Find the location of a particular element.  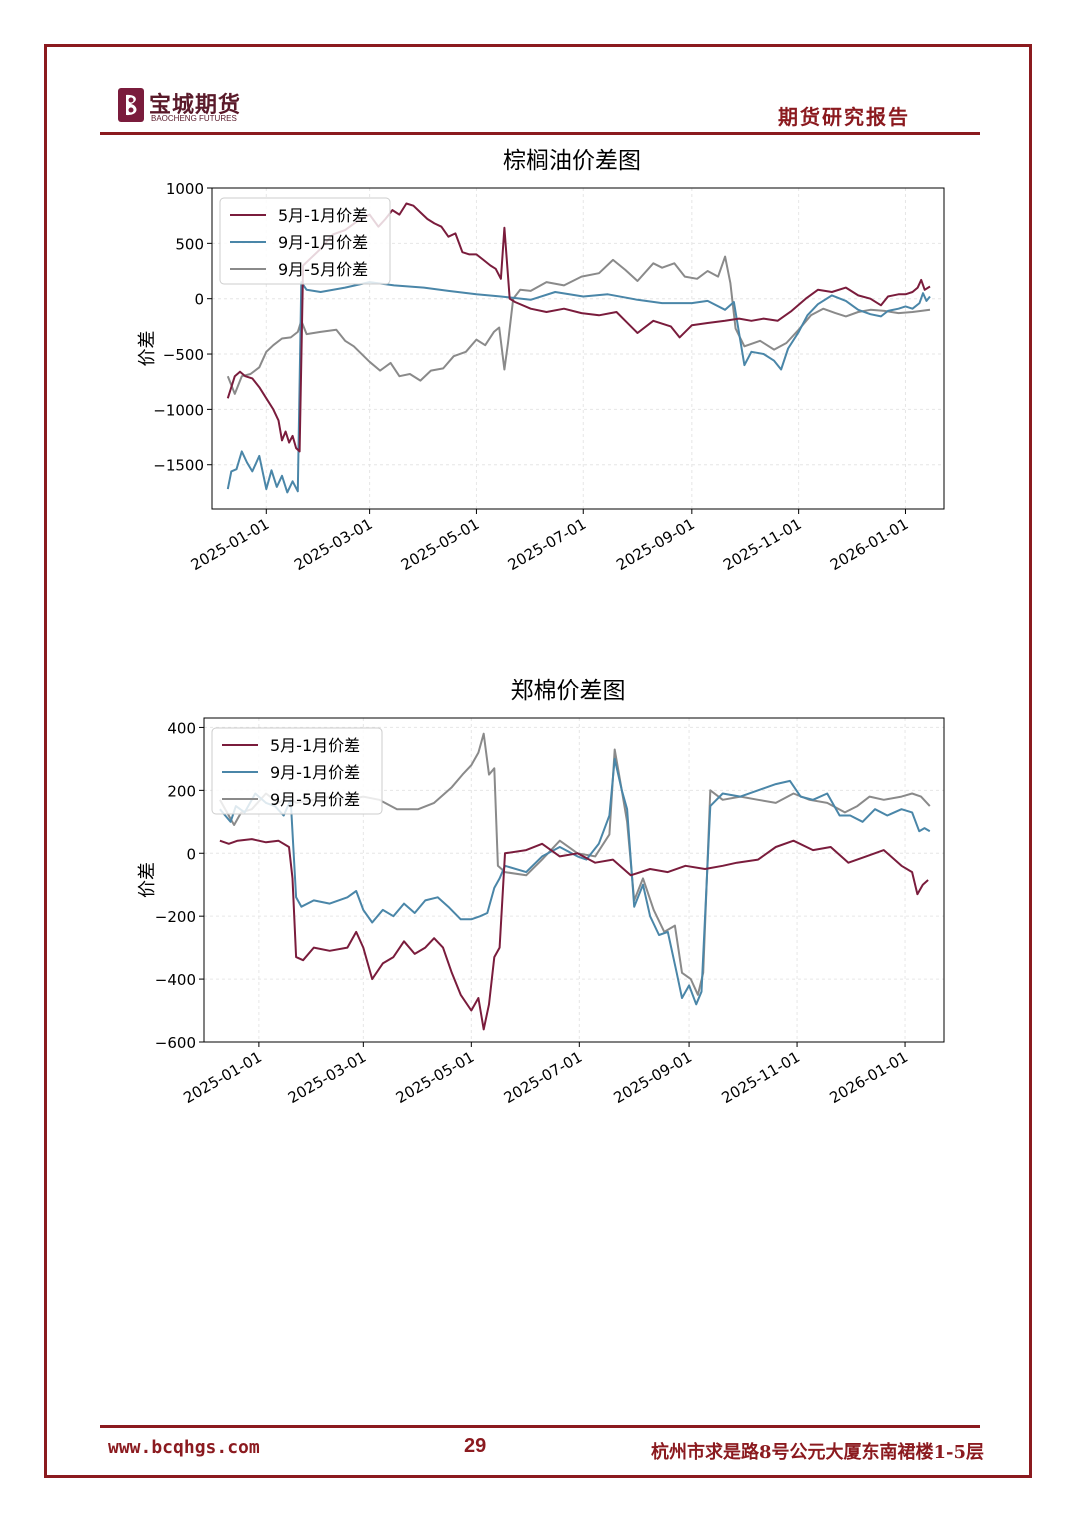

y-tick-label: 400 is located at coordinates (181, 728).